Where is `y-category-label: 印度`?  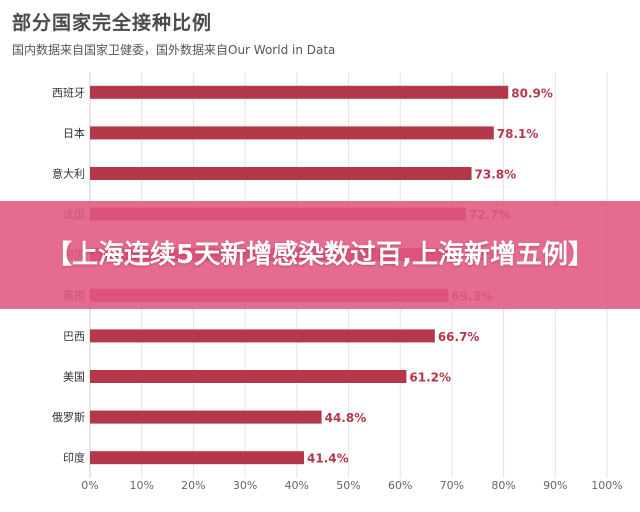
y-category-label: 印度 is located at coordinates (74, 458).